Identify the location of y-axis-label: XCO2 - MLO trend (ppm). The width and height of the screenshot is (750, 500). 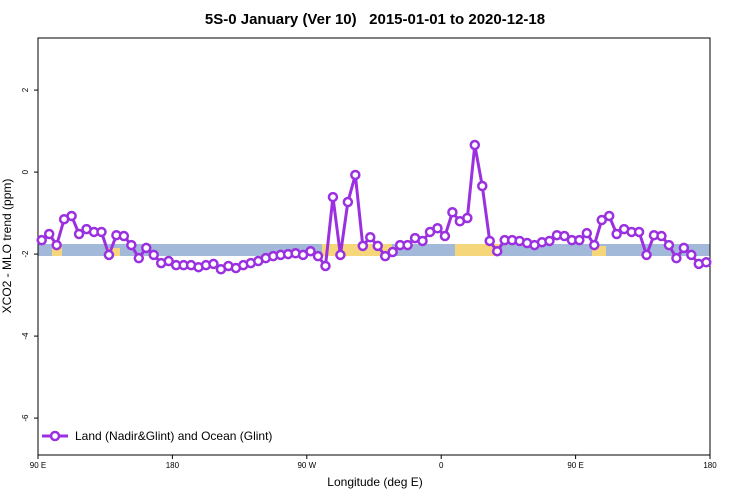
(7, 246).